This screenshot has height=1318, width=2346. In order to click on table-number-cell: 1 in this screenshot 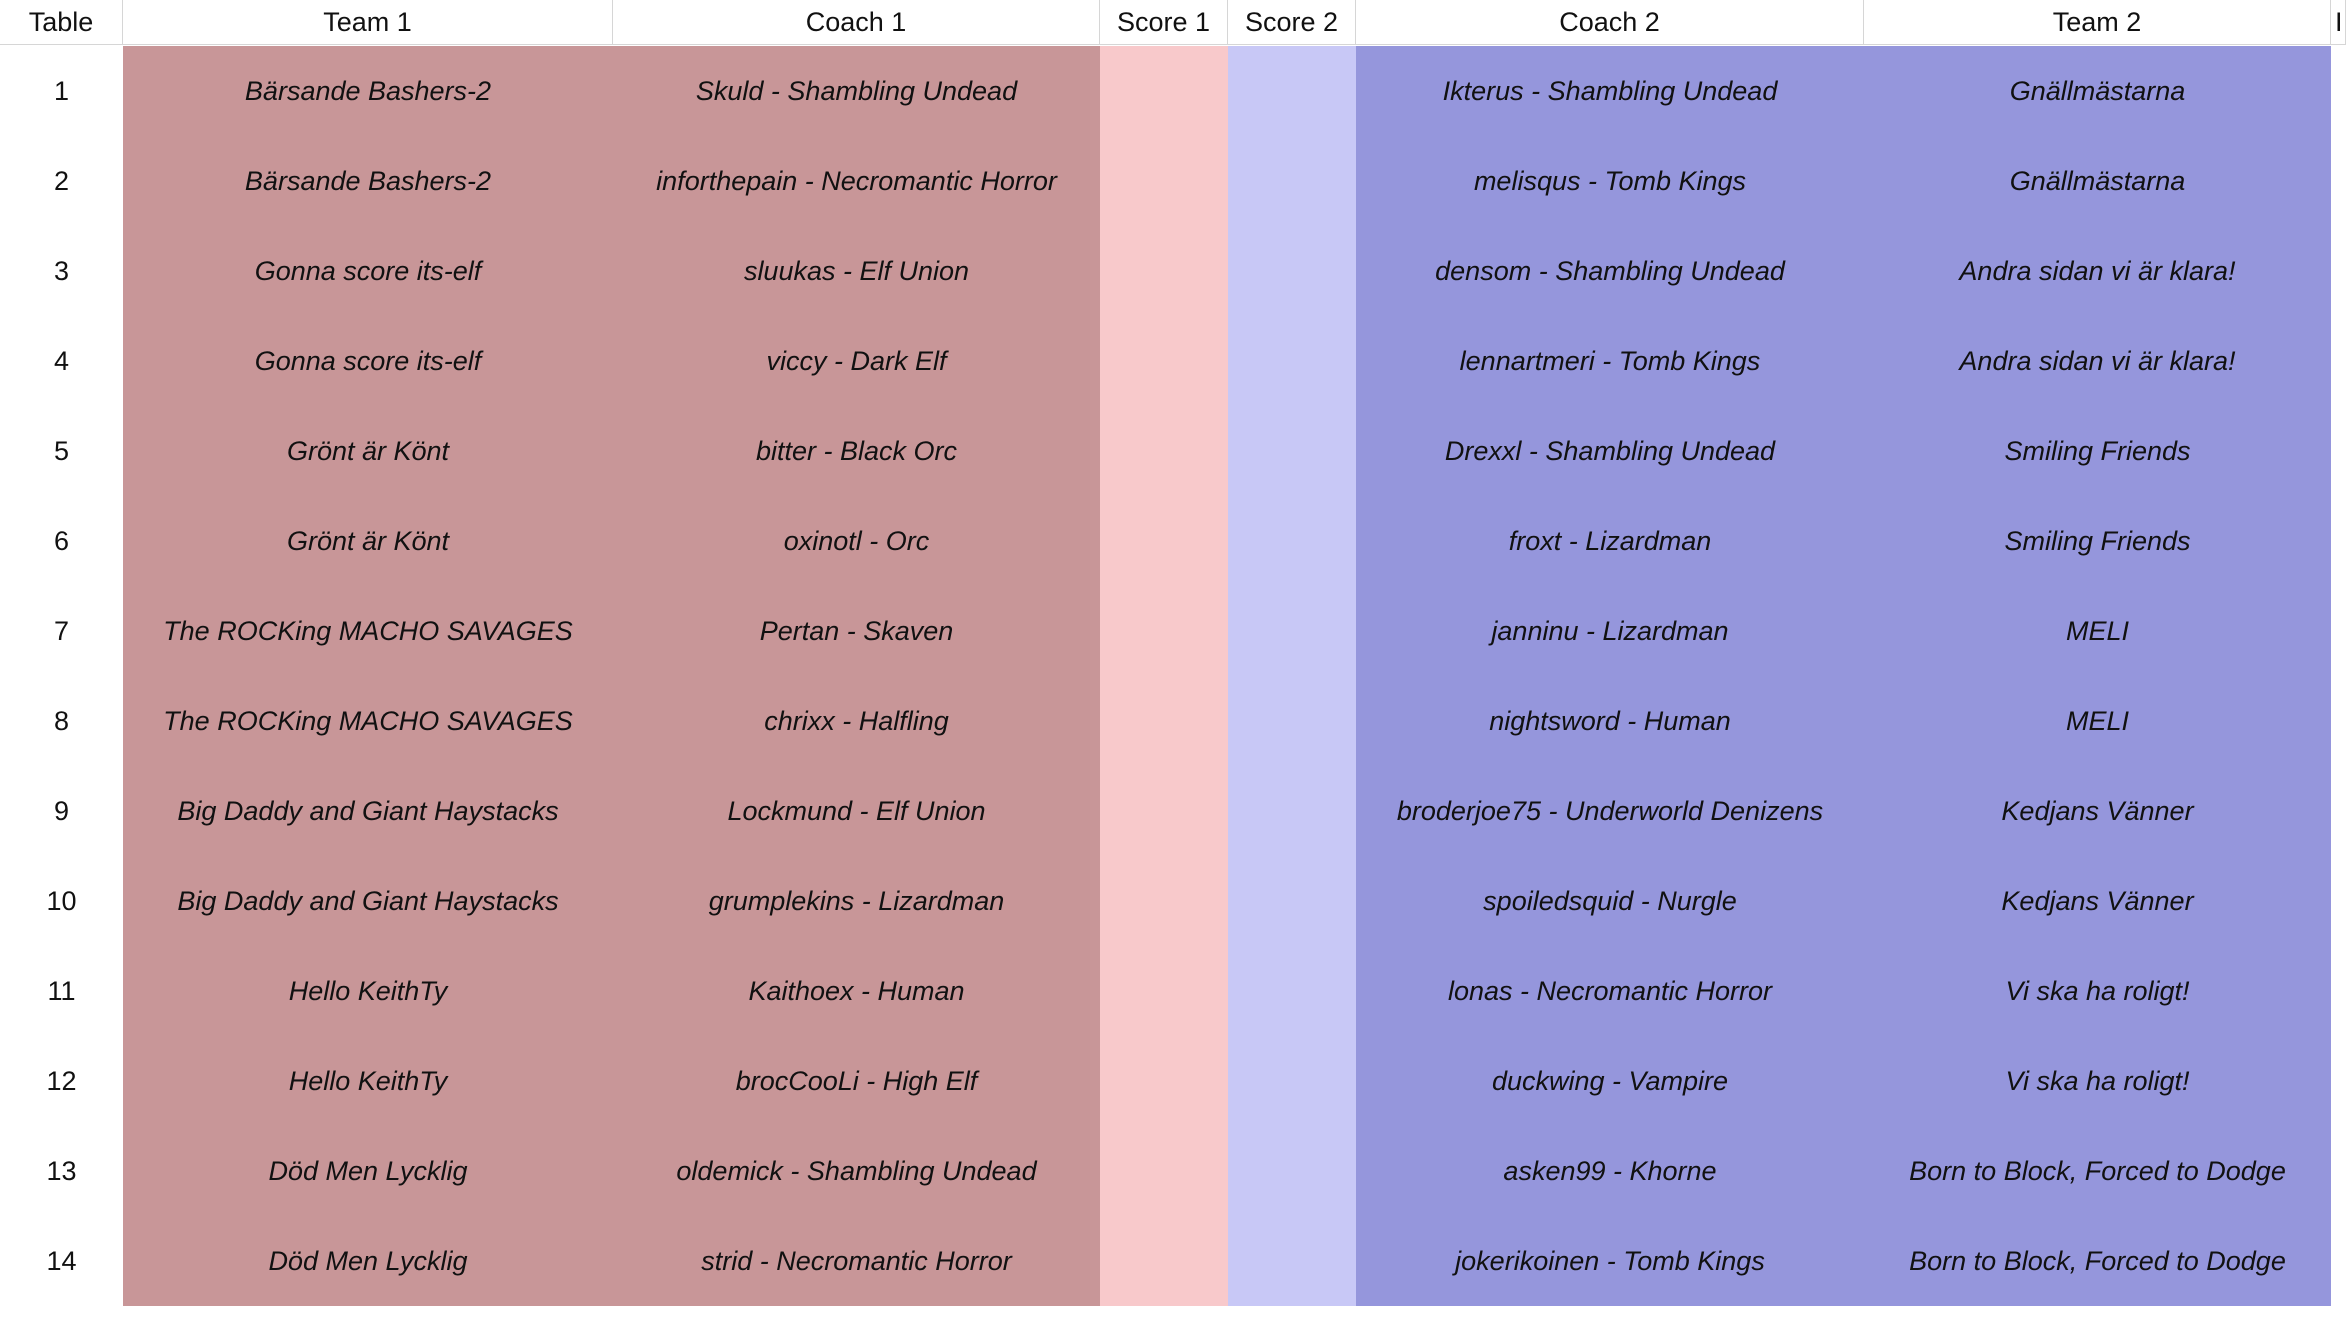, I will do `click(61, 91)`.